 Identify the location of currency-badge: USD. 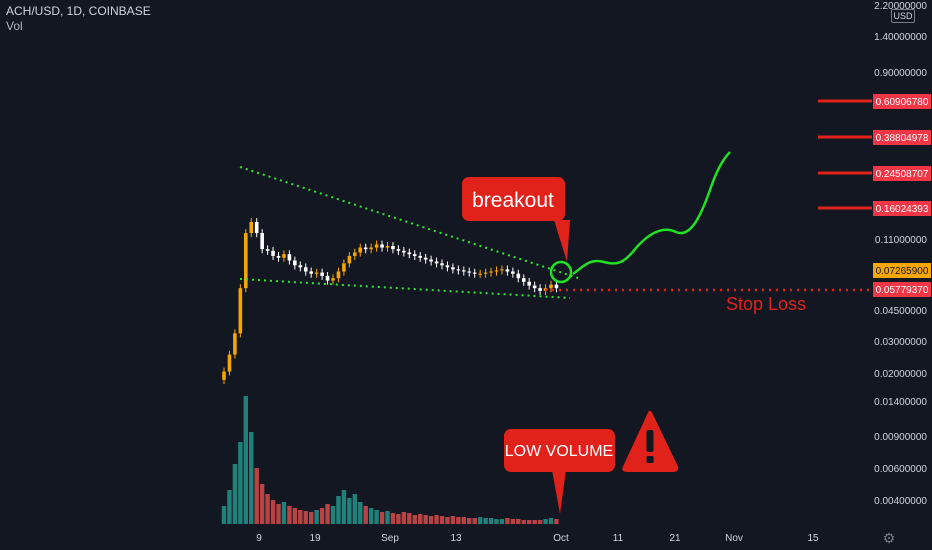
(903, 16).